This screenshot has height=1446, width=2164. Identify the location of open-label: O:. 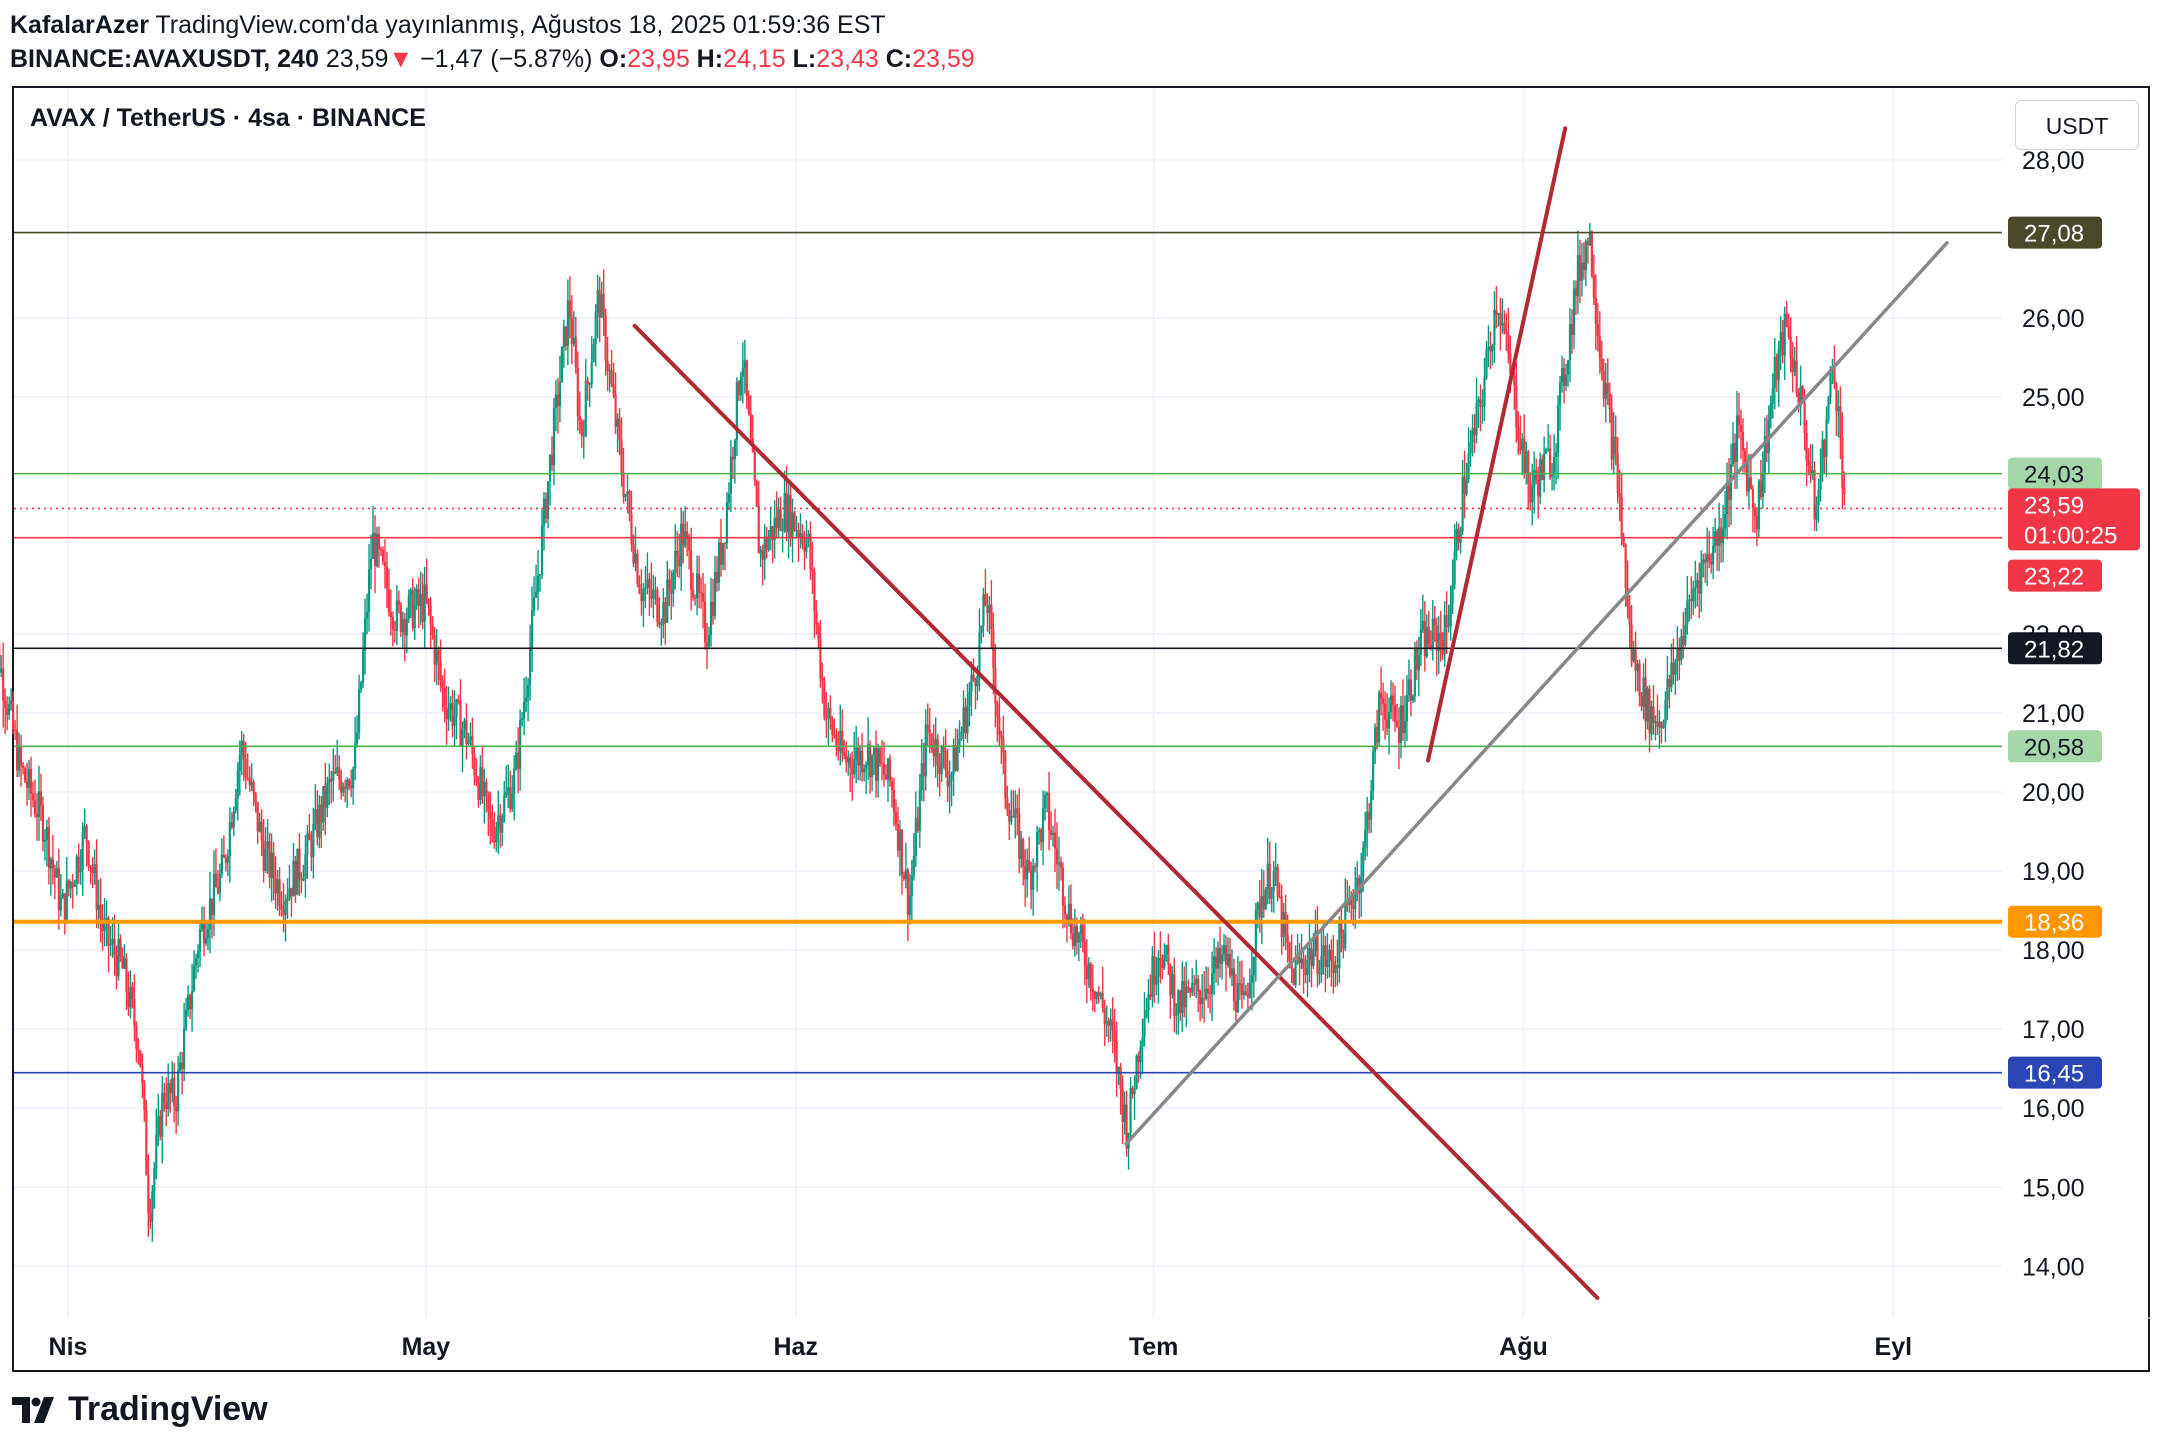
(613, 59).